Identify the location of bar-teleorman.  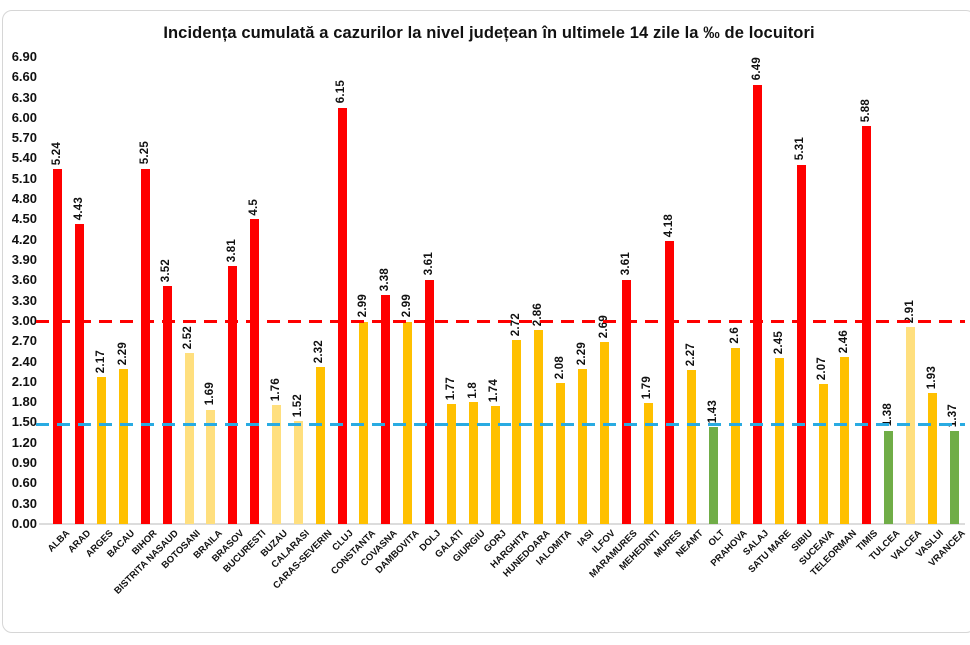
(845, 440).